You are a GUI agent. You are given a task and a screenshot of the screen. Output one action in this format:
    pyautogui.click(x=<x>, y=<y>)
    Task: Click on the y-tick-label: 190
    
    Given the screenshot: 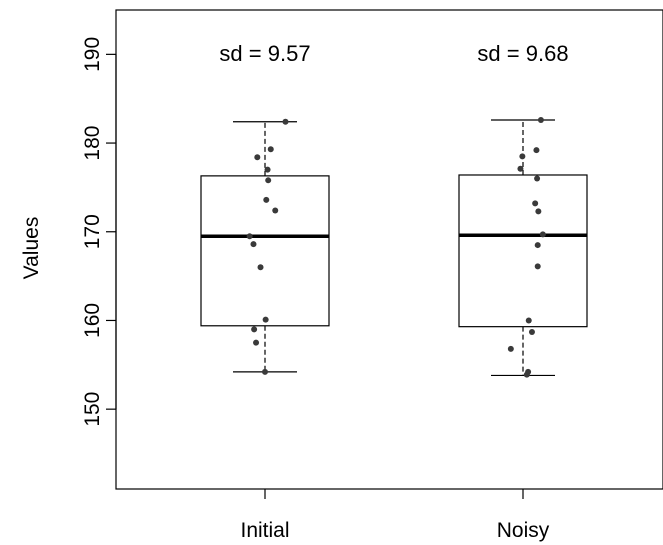 What is the action you would take?
    pyautogui.click(x=92, y=54)
    